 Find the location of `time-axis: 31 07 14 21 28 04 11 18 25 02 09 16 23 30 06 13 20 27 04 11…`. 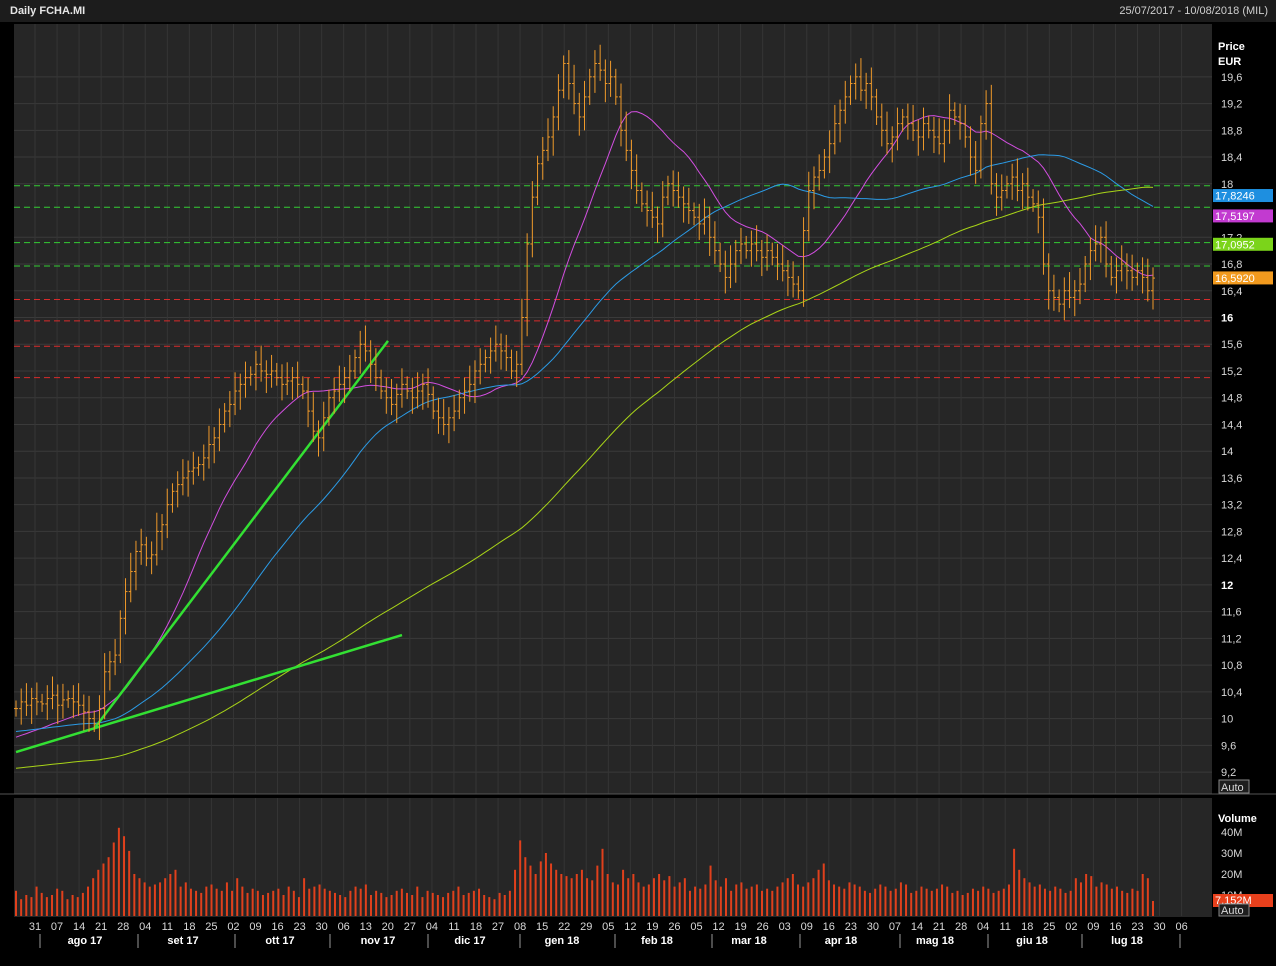

time-axis: 31 07 14 21 28 04 11 18 25 02 09 16 23 30 06 13 20 27 04 11… is located at coordinates (638, 942).